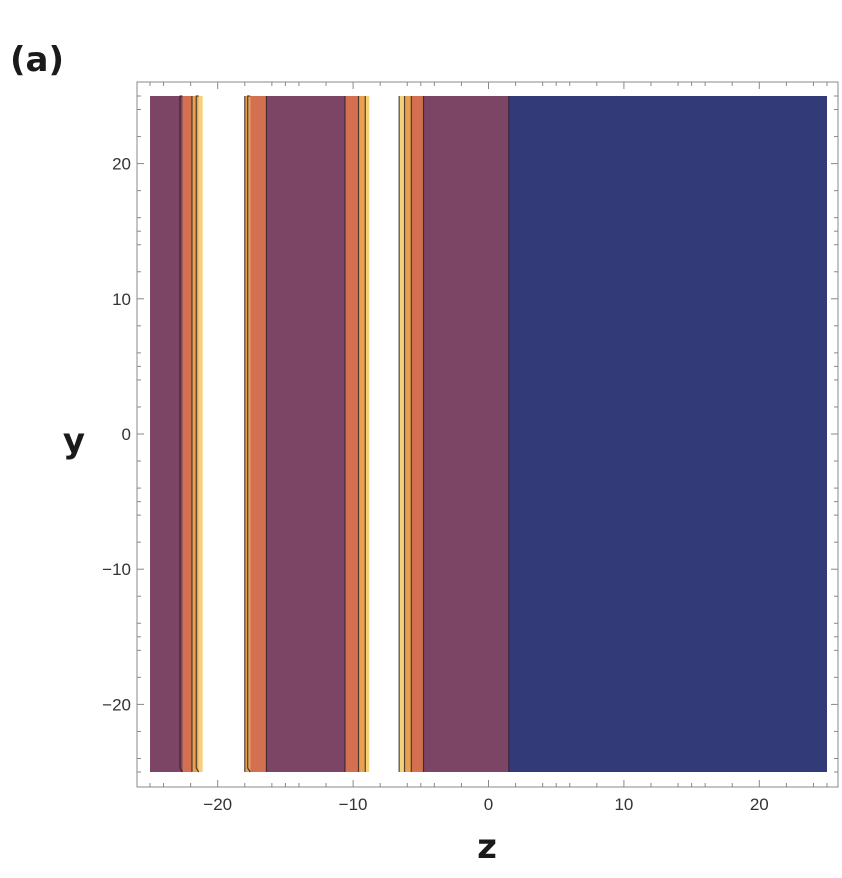 This screenshot has height=878, width=842. What do you see at coordinates (121, 299) in the screenshot?
I see `y-tick-label: 10` at bounding box center [121, 299].